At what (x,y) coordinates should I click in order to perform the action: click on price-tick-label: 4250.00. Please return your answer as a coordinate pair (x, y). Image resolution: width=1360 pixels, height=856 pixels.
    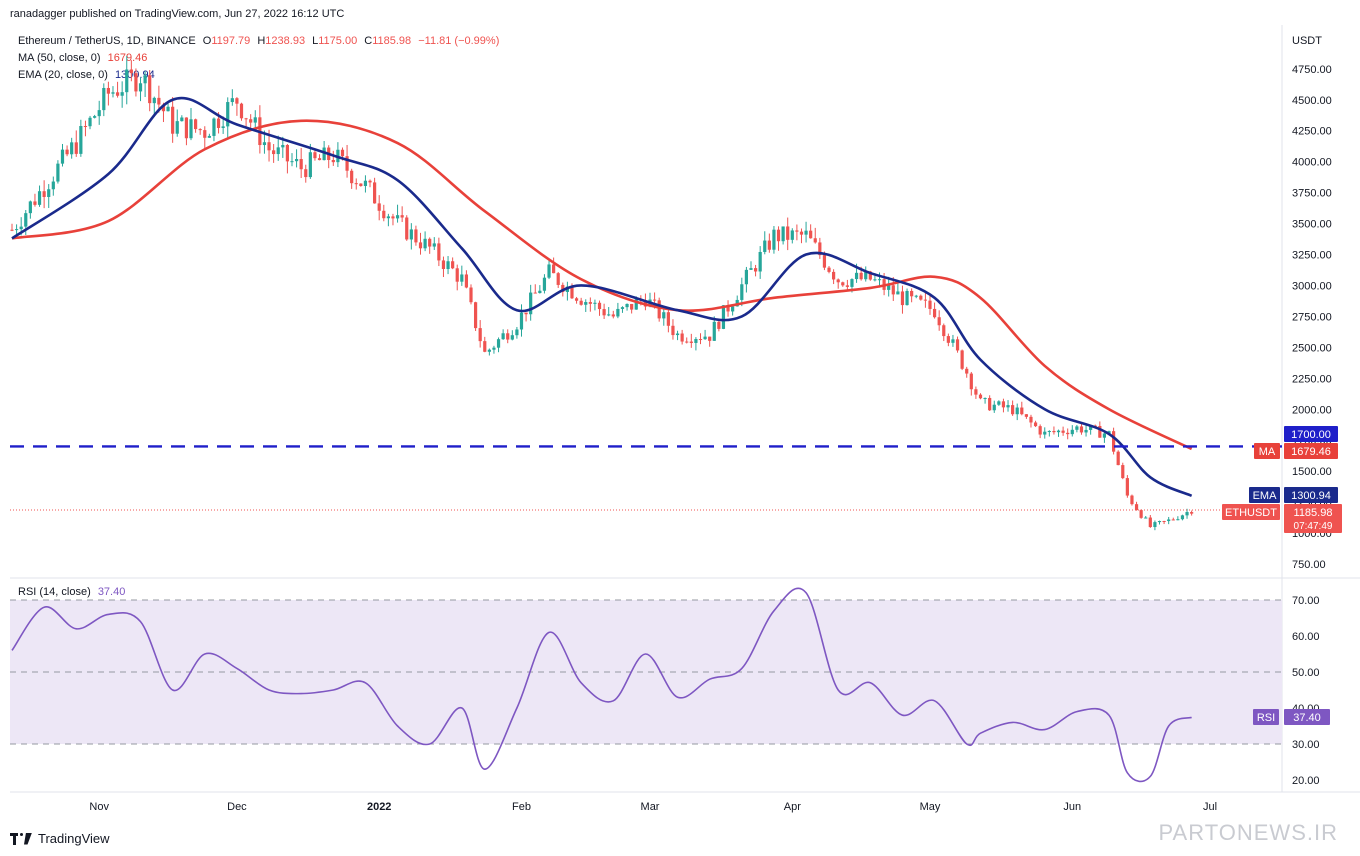
    Looking at the image, I should click on (1312, 132).